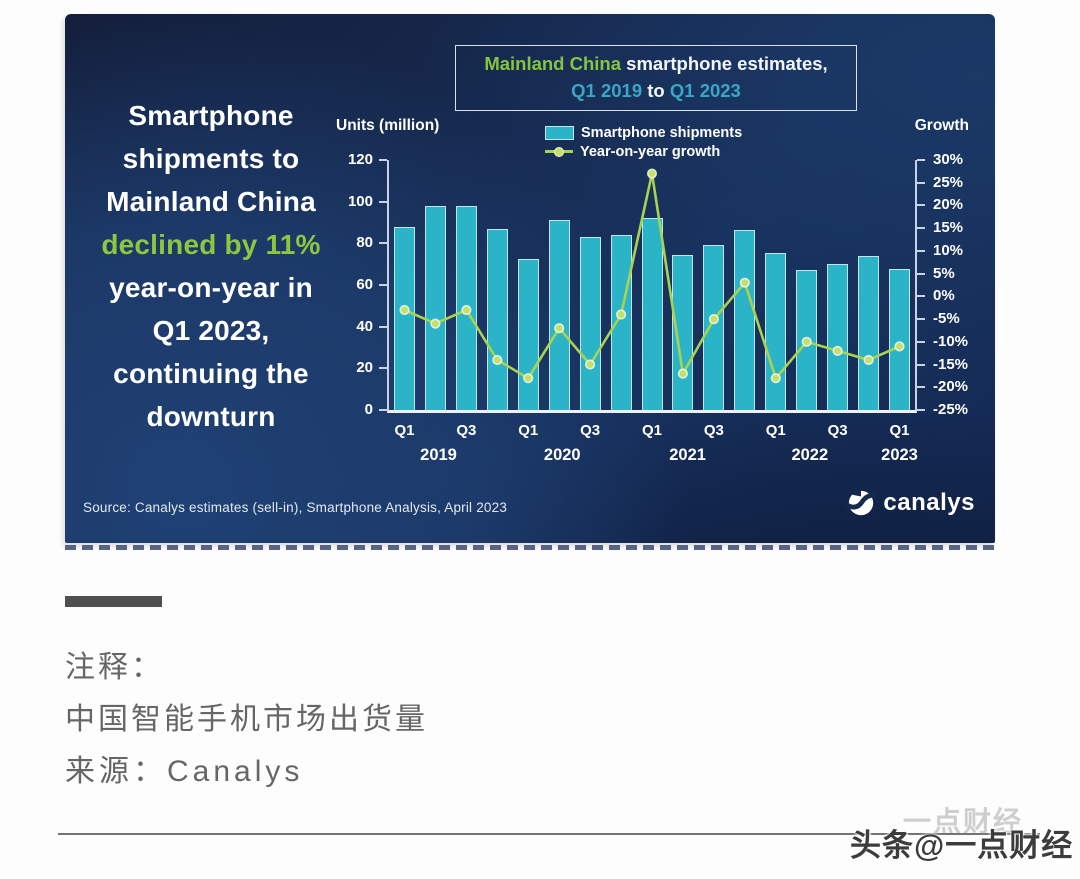 The image size is (1080, 879). What do you see at coordinates (438, 455) in the screenshot?
I see `x-year-label: 2019` at bounding box center [438, 455].